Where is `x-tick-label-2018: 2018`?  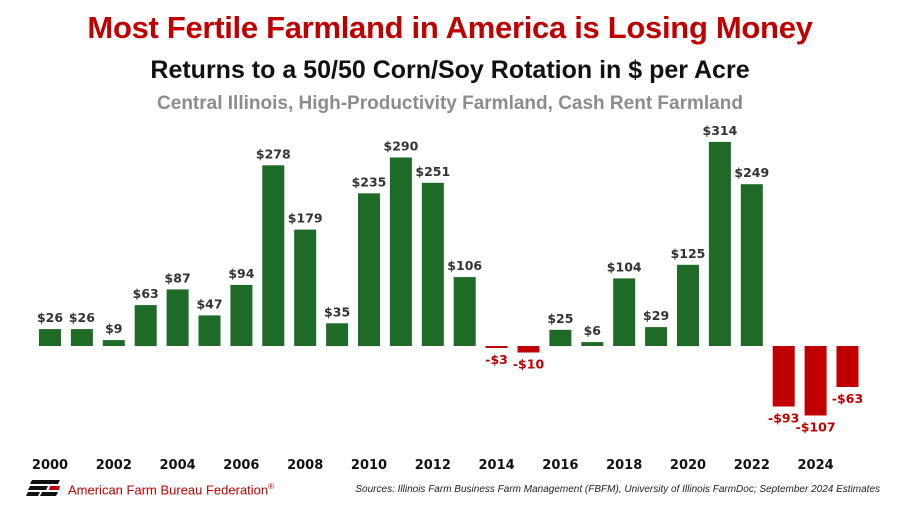 x-tick-label-2018: 2018 is located at coordinates (624, 465).